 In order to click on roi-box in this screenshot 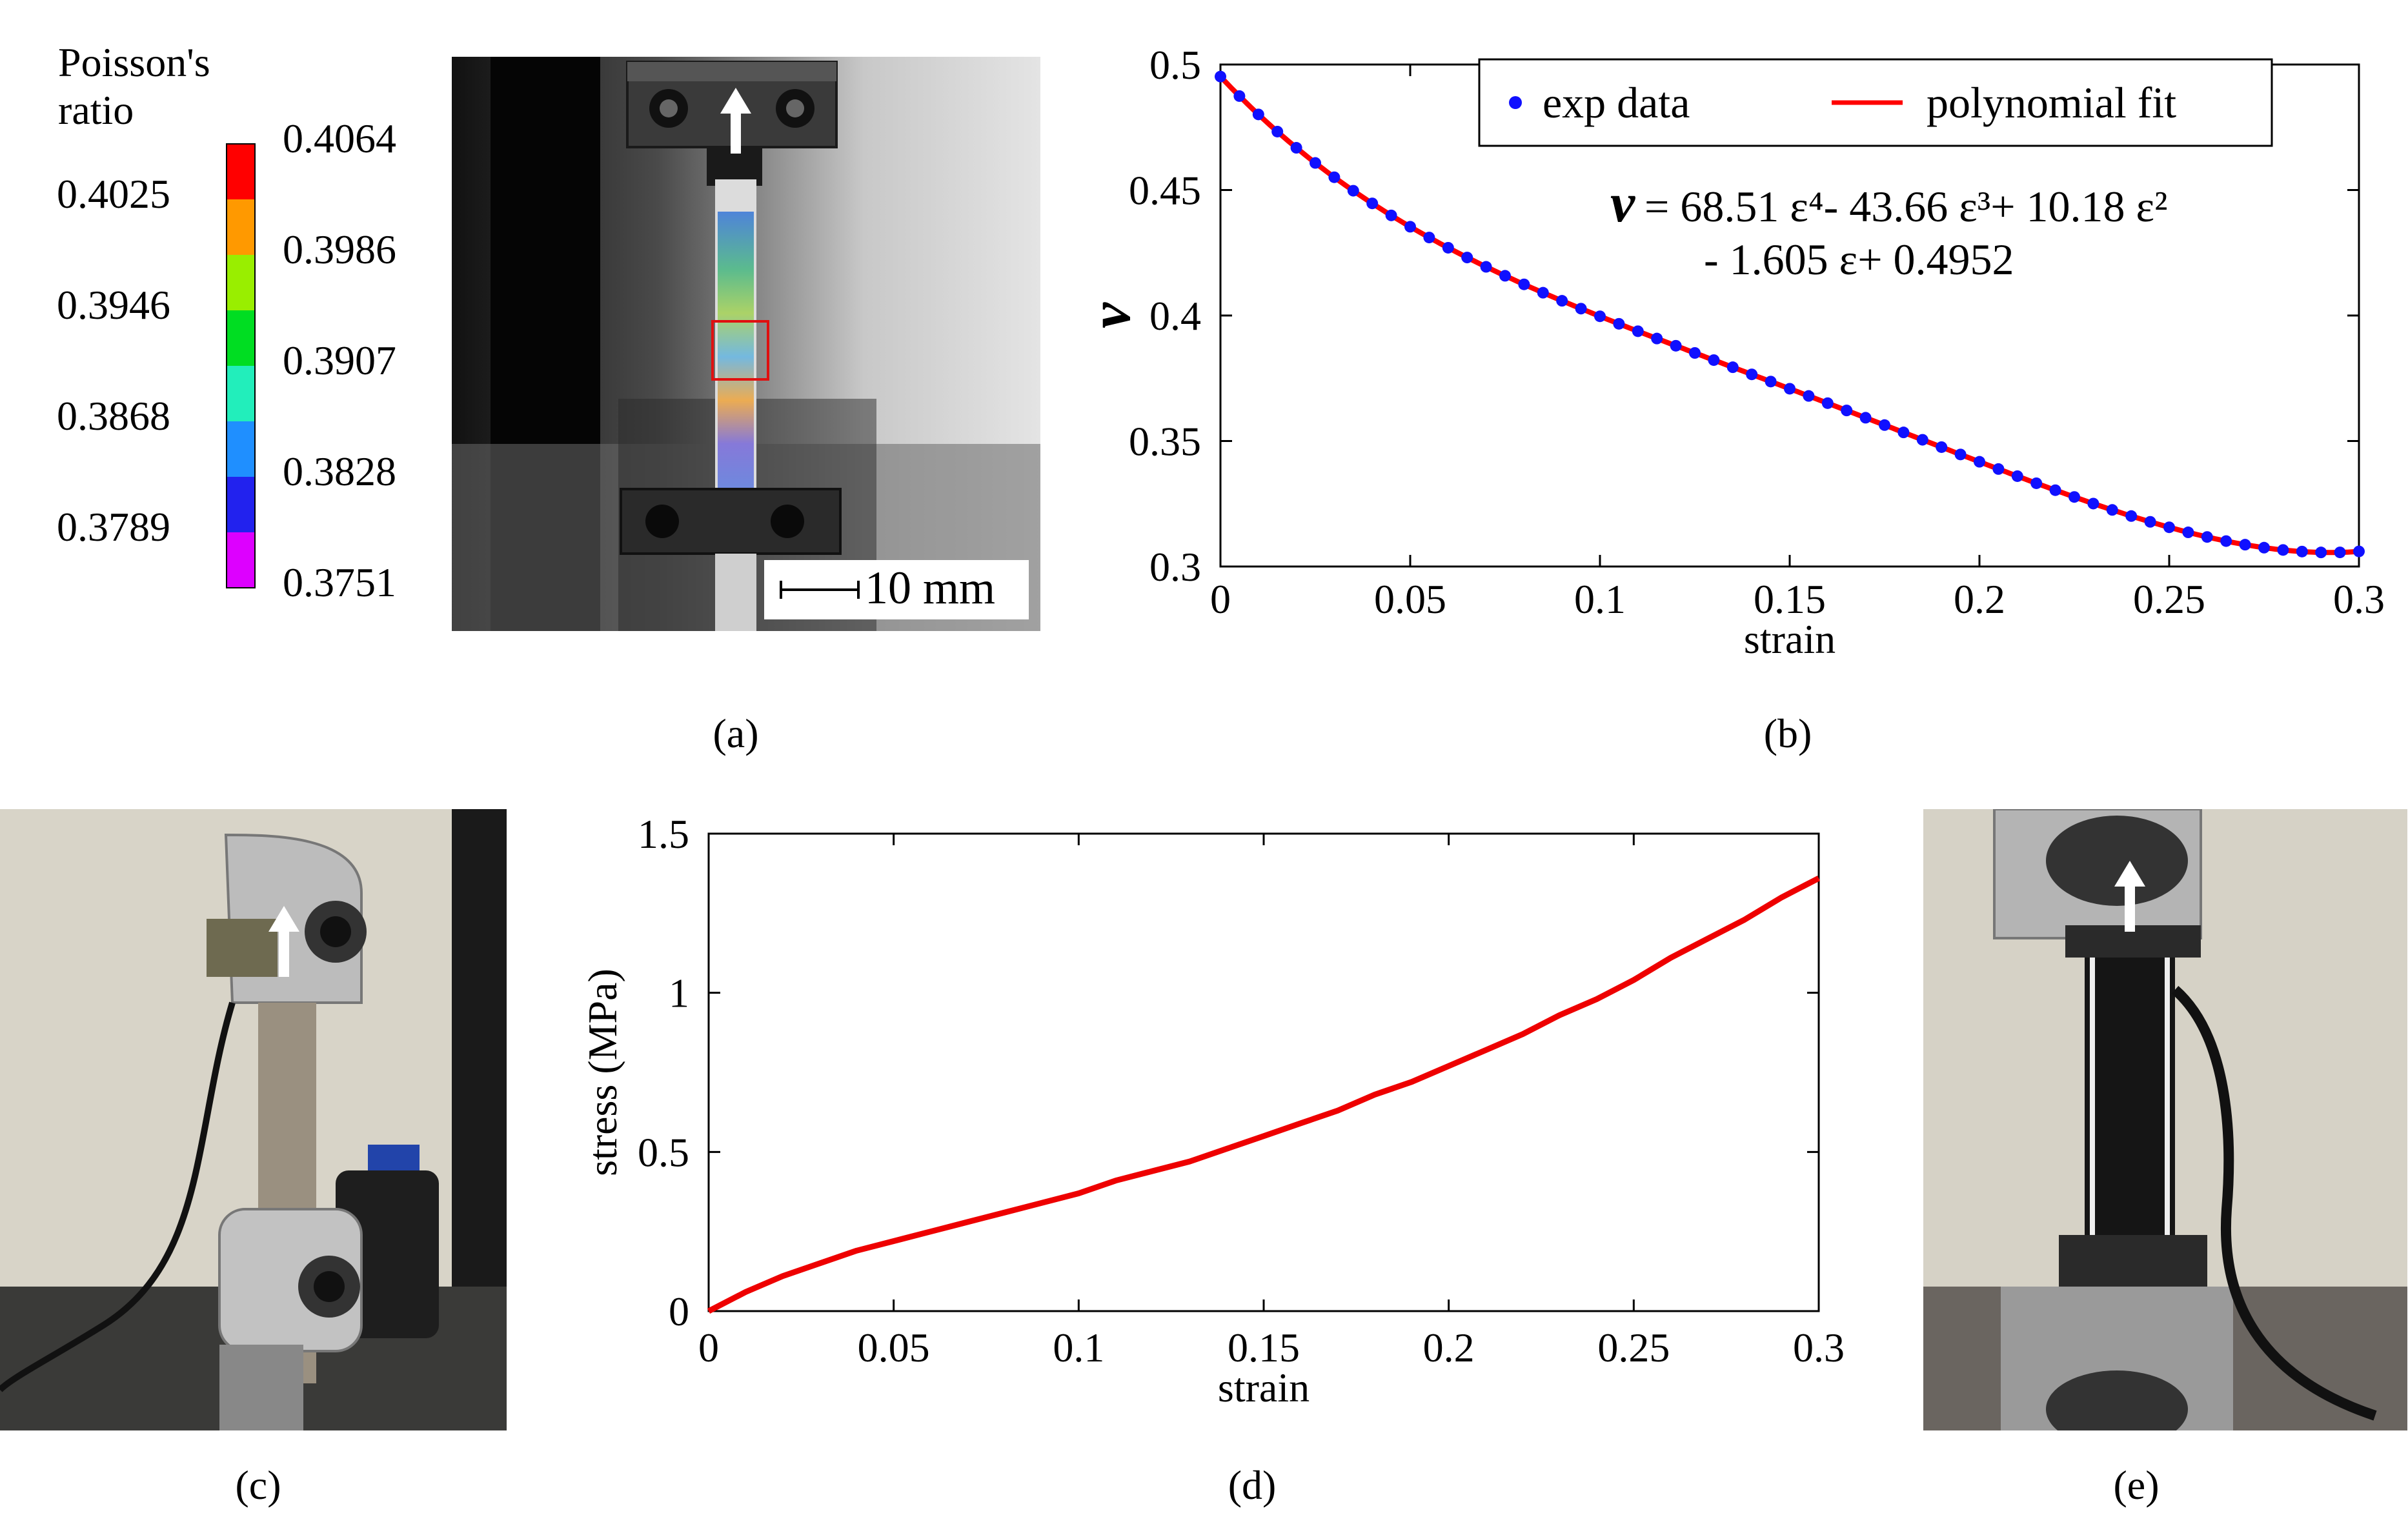, I will do `click(740, 350)`.